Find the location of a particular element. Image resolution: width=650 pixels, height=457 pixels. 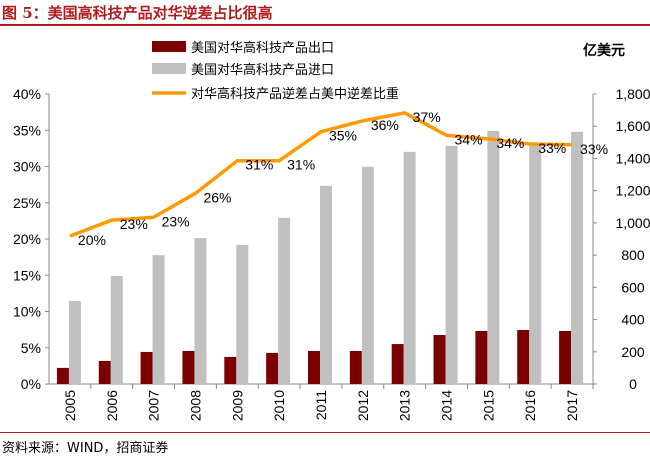

right-tick-label: 200 is located at coordinates (633, 352).